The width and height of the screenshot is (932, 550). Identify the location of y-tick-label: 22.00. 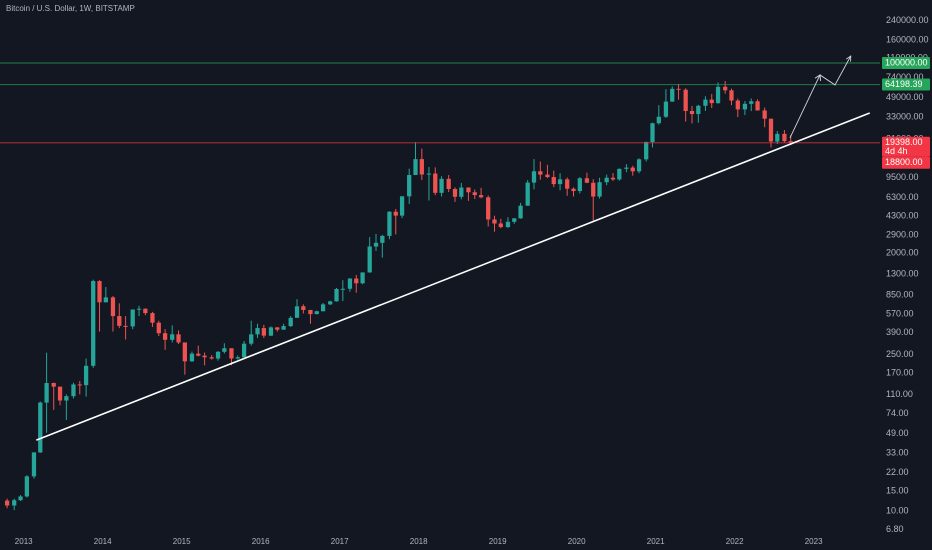
(897, 472).